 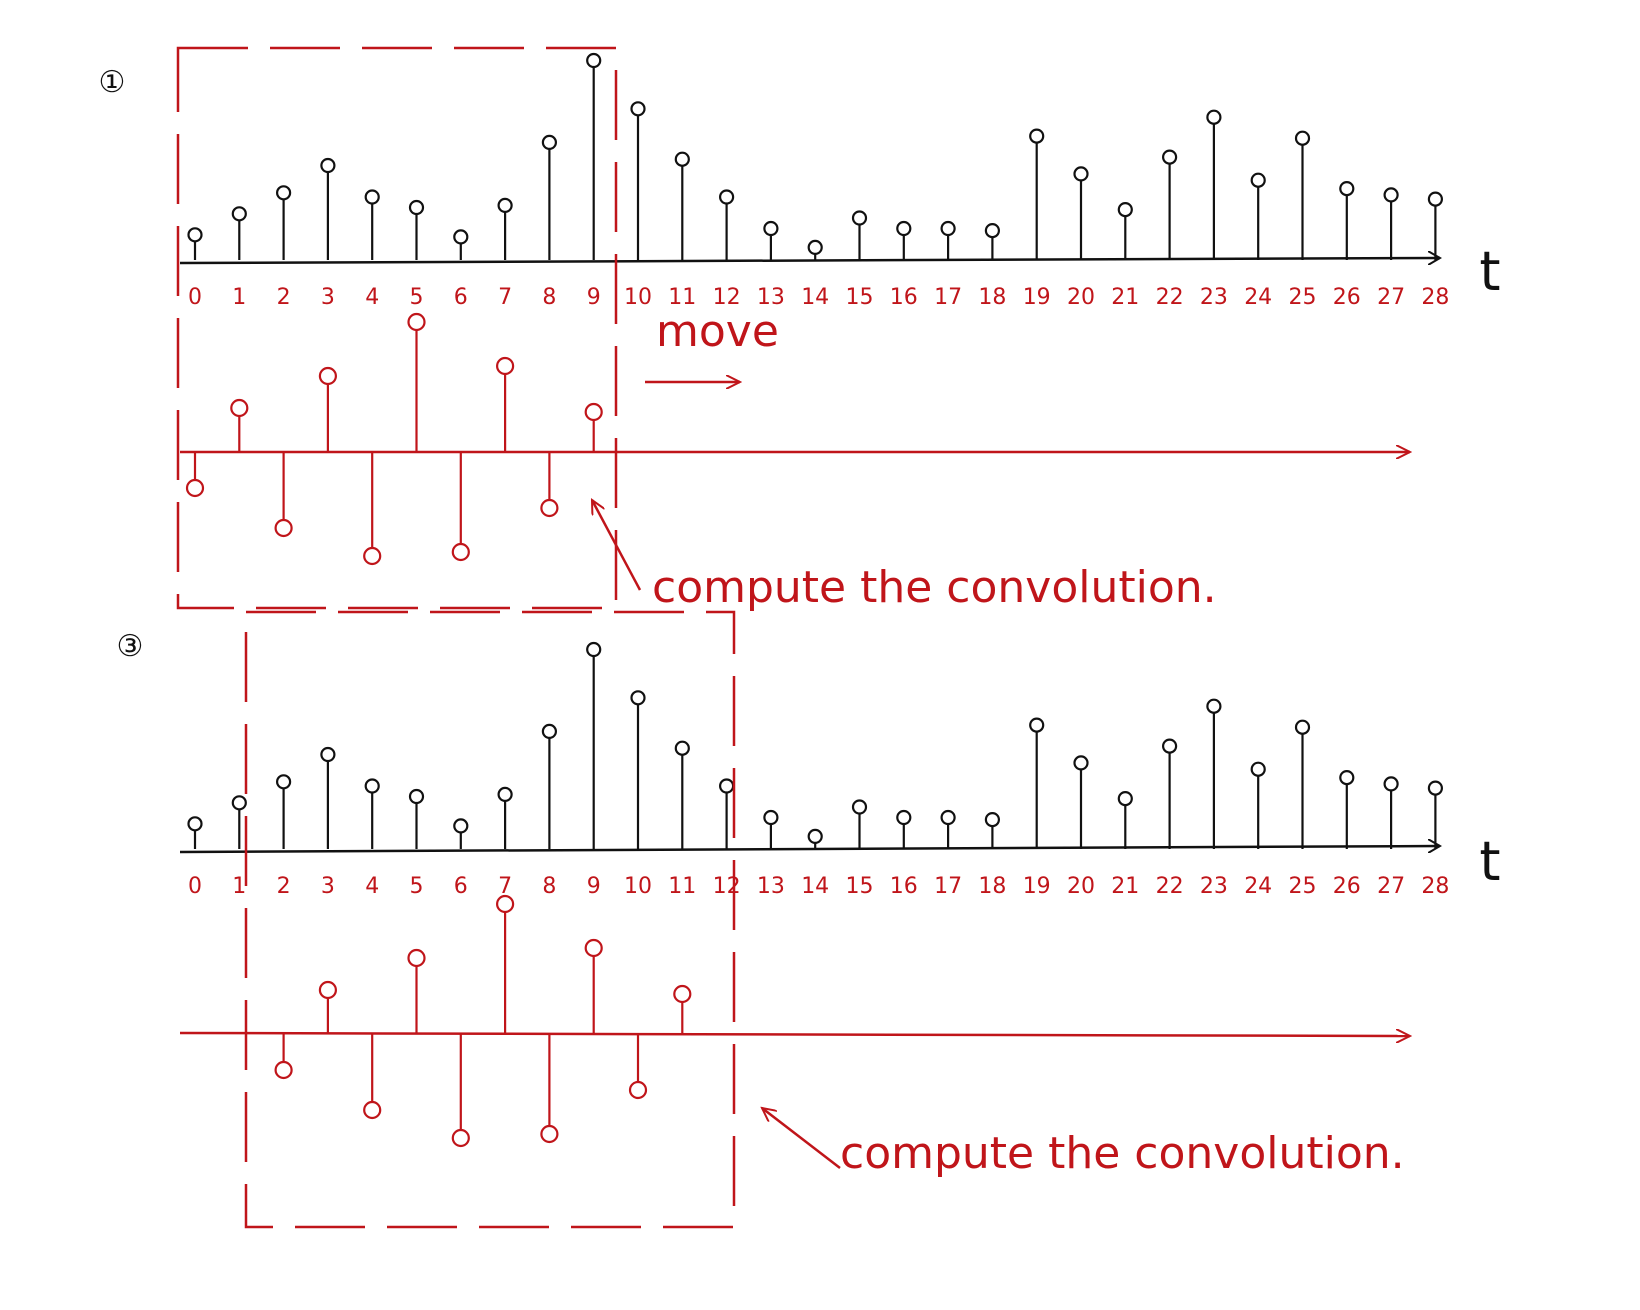 What do you see at coordinates (130, 646) in the screenshot?
I see `panel-3-number: ③` at bounding box center [130, 646].